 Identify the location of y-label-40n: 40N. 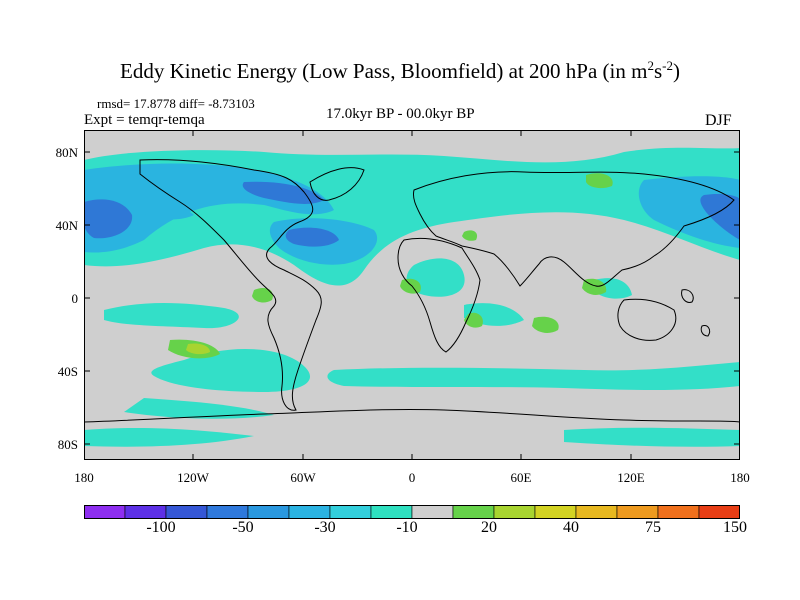
(66, 225).